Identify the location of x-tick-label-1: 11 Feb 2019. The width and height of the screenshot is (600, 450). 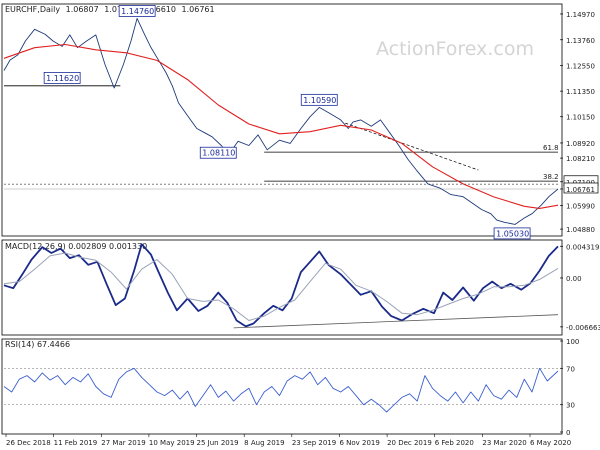
(76, 443).